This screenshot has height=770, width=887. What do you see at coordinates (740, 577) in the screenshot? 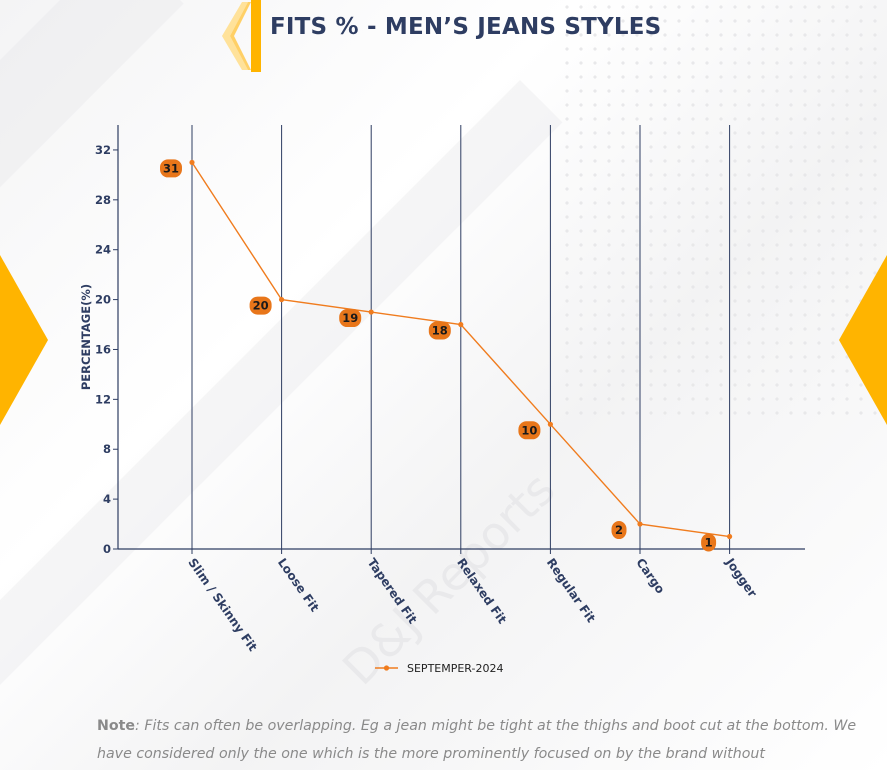
I see `x-tick-label: Jogger` at bounding box center [740, 577].